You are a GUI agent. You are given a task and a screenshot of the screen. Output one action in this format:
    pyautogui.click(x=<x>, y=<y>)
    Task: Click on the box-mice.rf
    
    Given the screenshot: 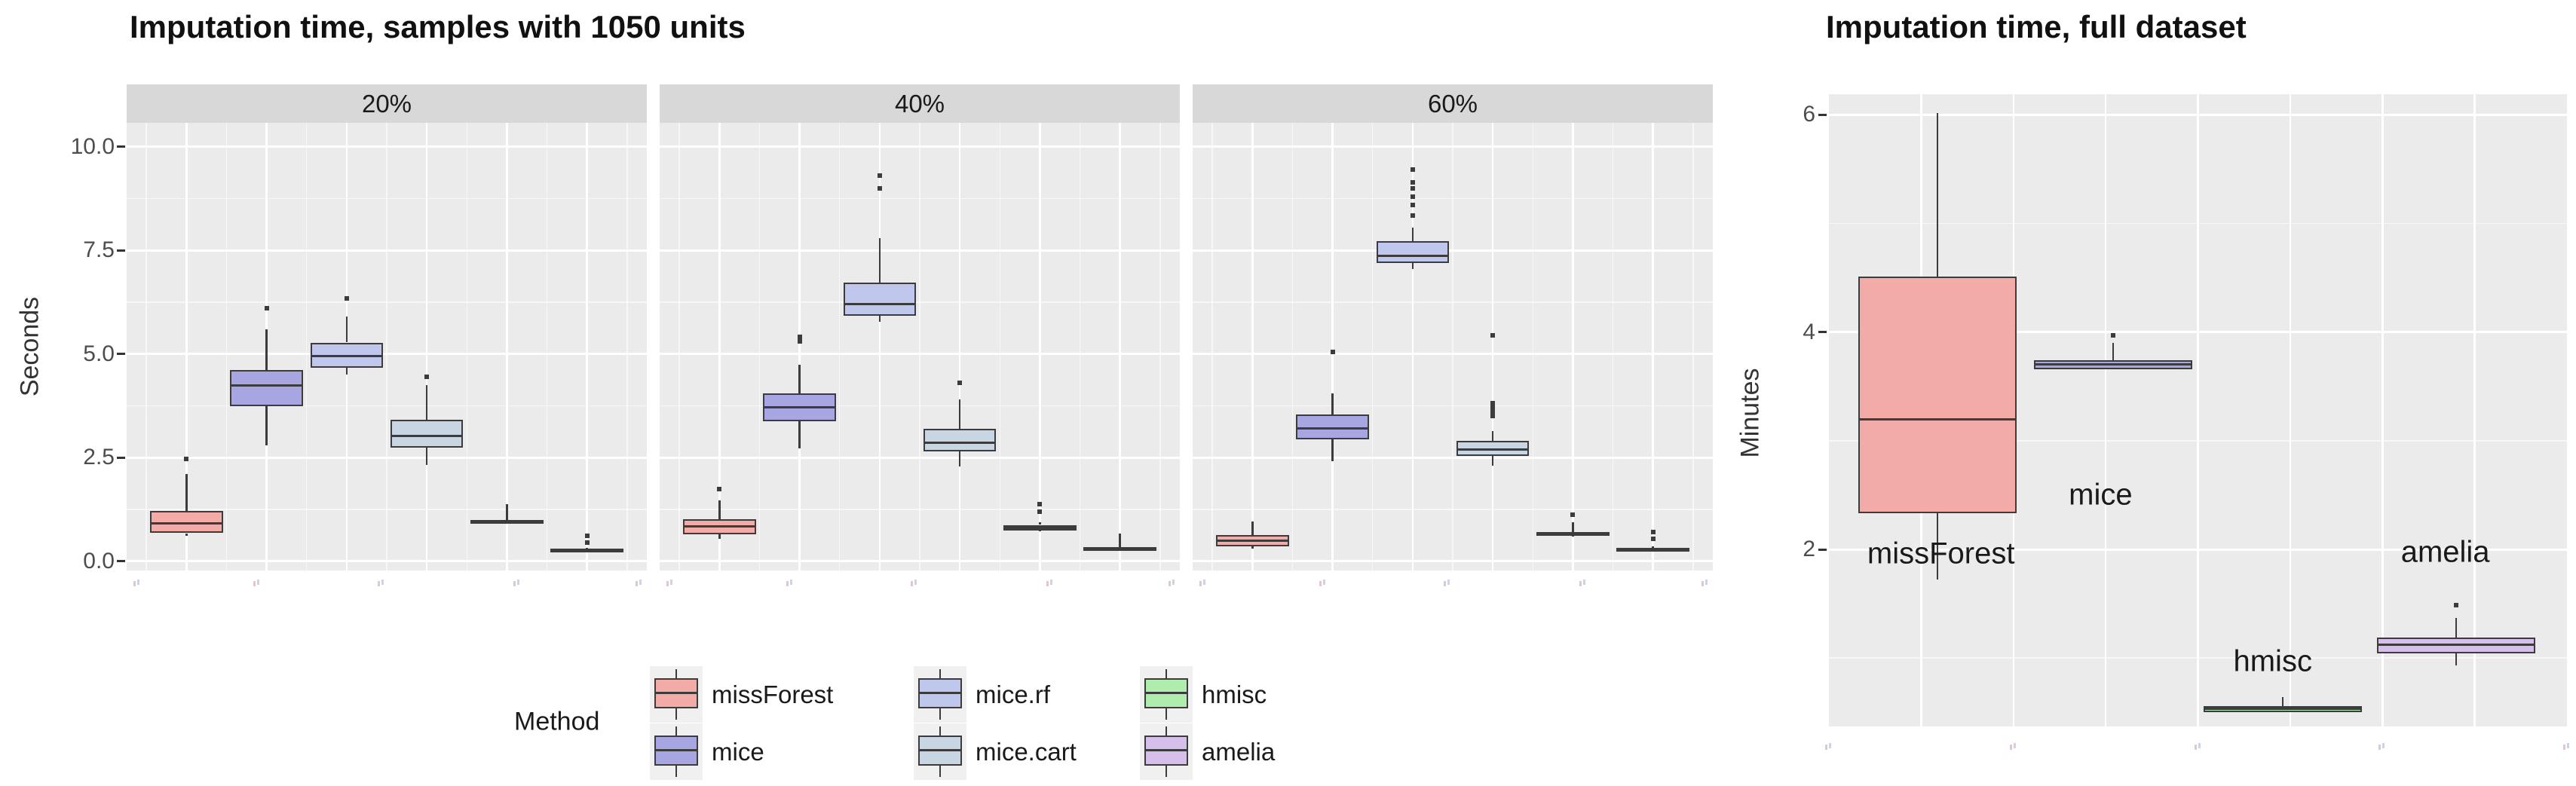 What is the action you would take?
    pyautogui.click(x=1413, y=252)
    